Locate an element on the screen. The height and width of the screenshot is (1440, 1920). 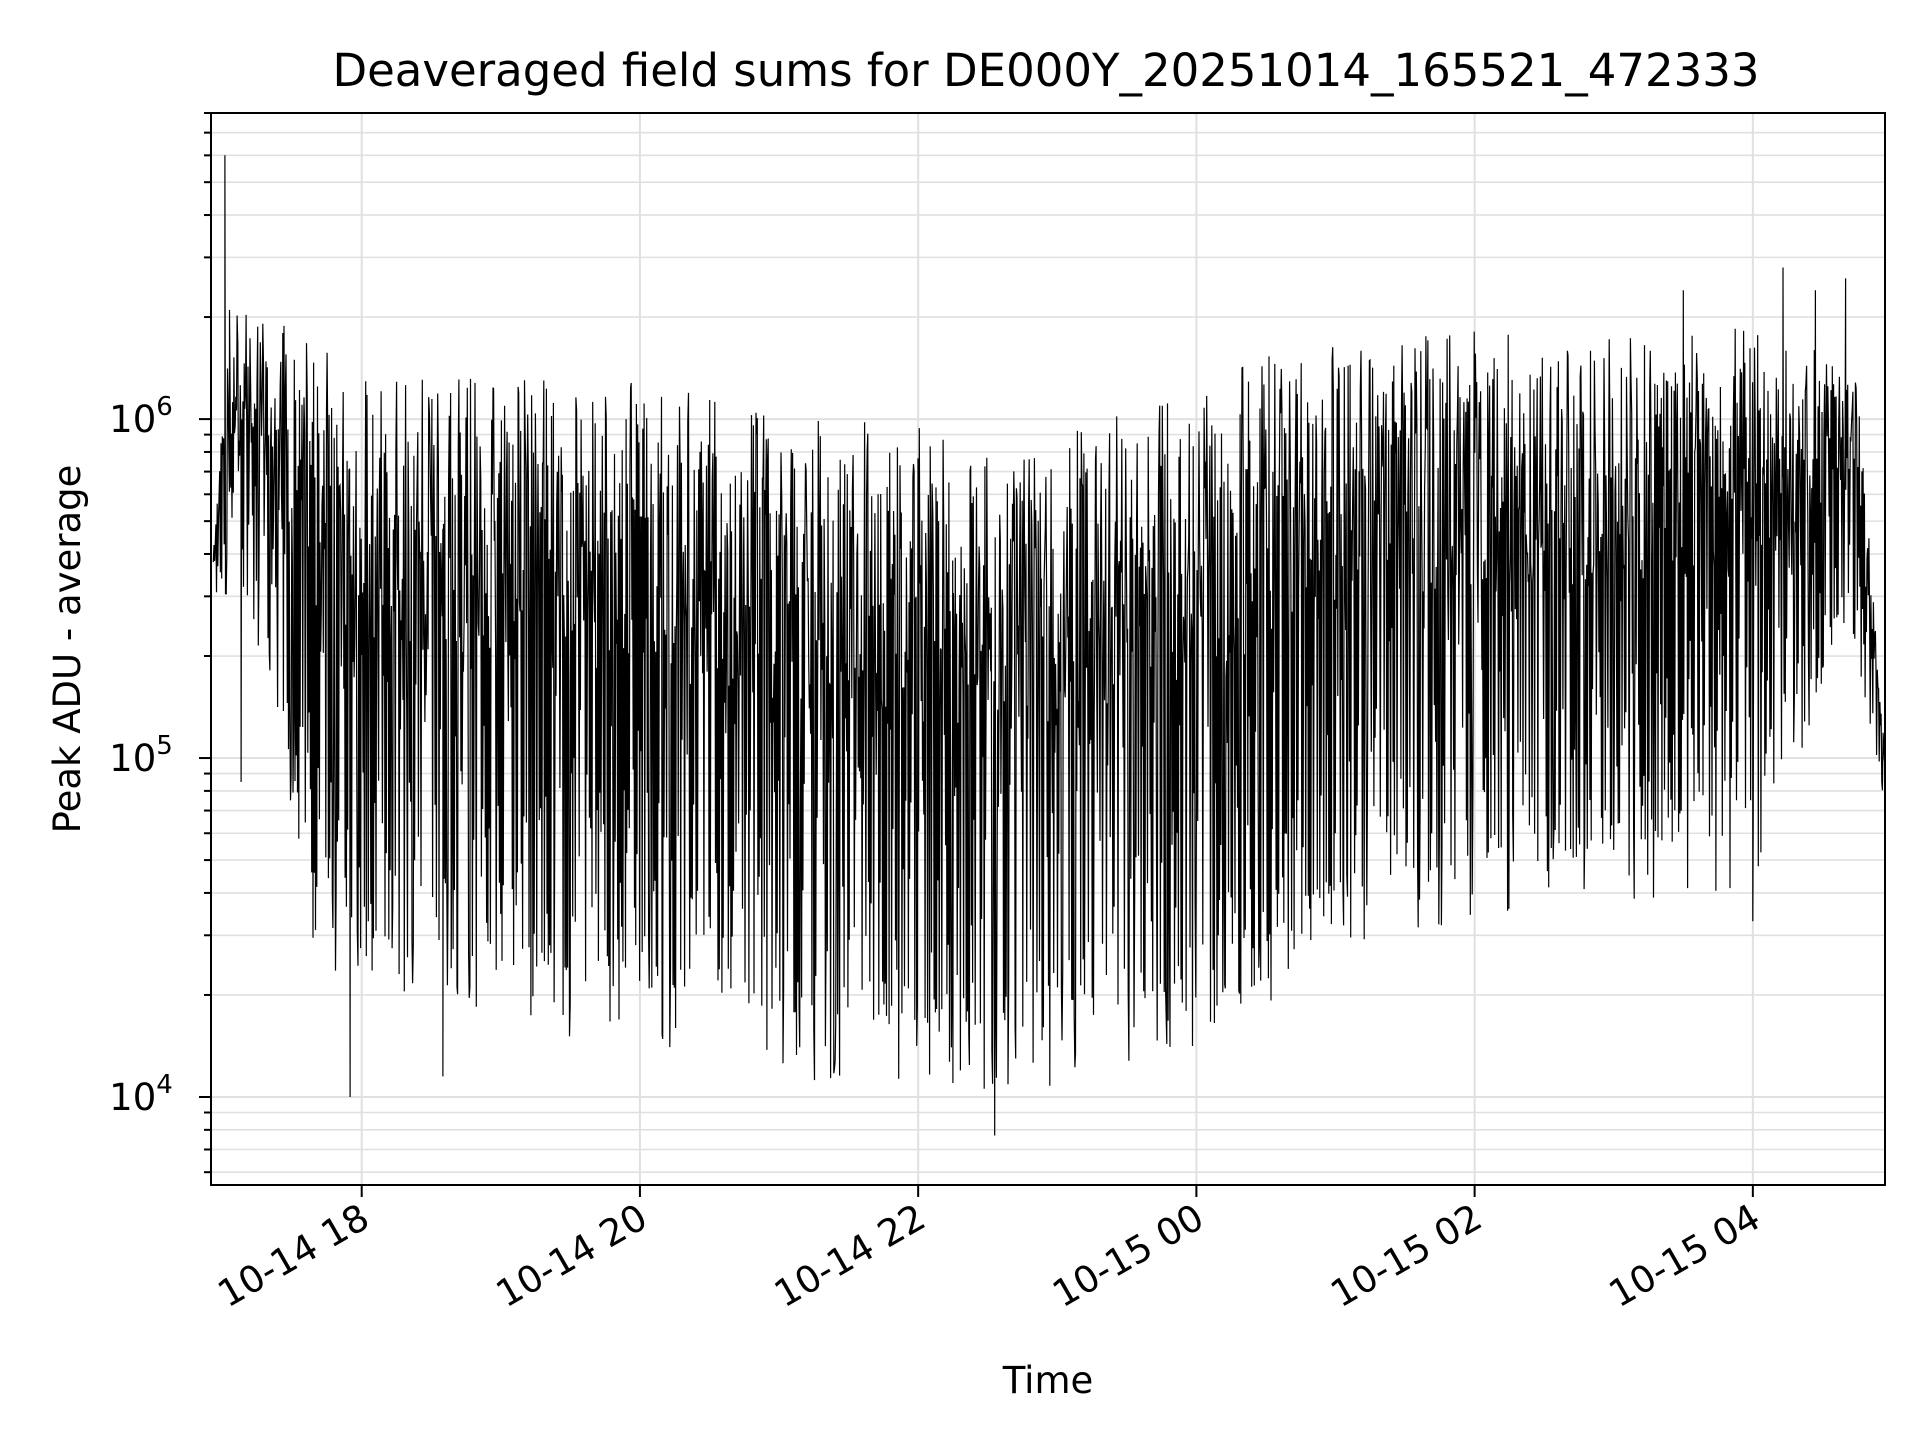
y-tick-label: 10⁴ is located at coordinates (141, 1094).